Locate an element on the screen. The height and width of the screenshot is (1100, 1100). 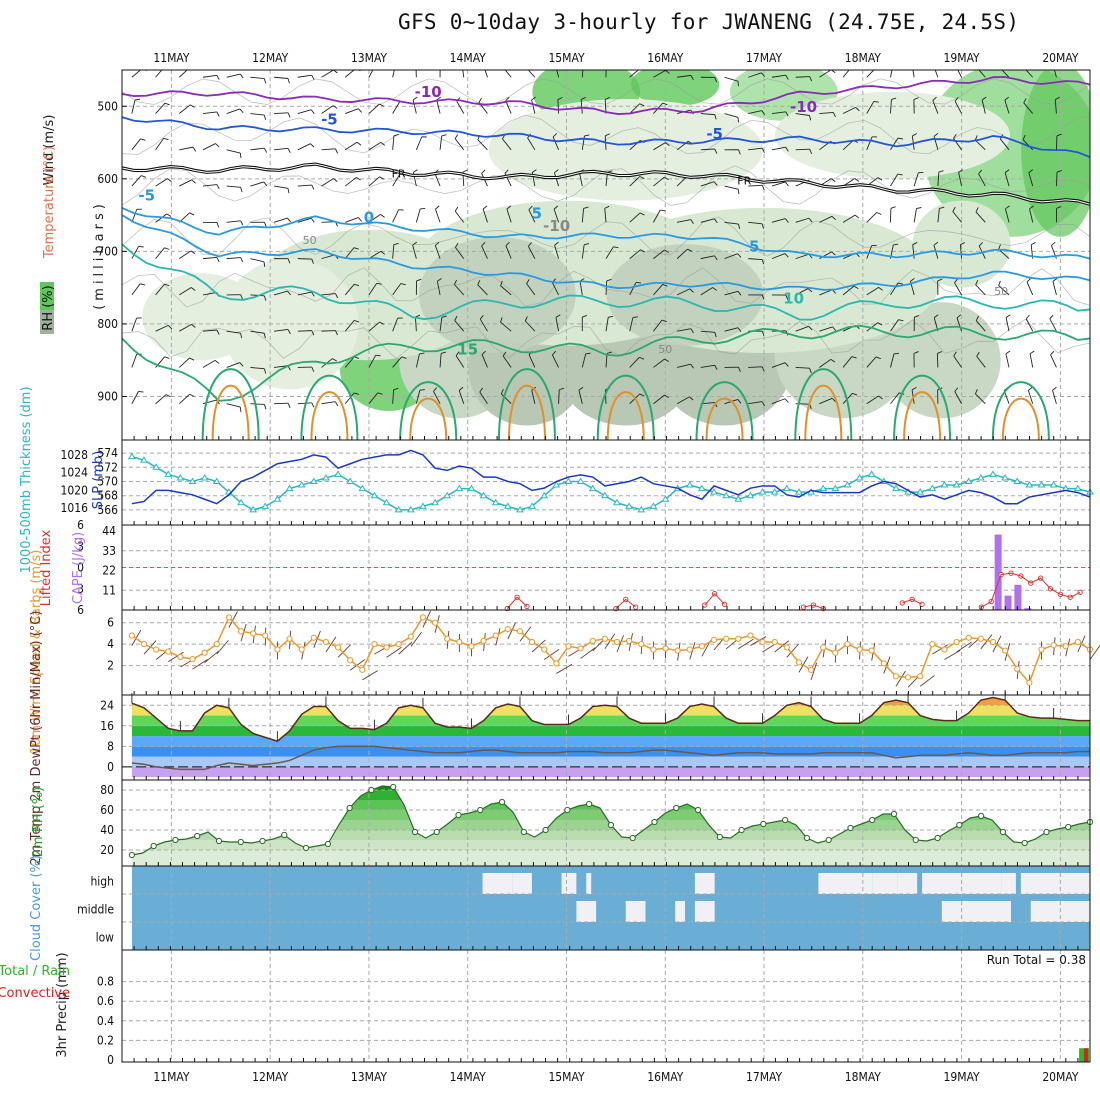
lifted-index-line is located at coordinates (625, 603).